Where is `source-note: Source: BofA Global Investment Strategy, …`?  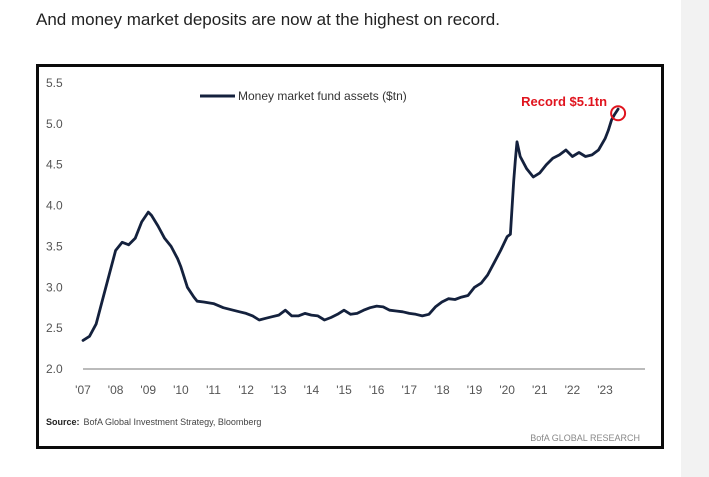
source-note: Source: BofA Global Investment Strategy, … is located at coordinates (153, 422).